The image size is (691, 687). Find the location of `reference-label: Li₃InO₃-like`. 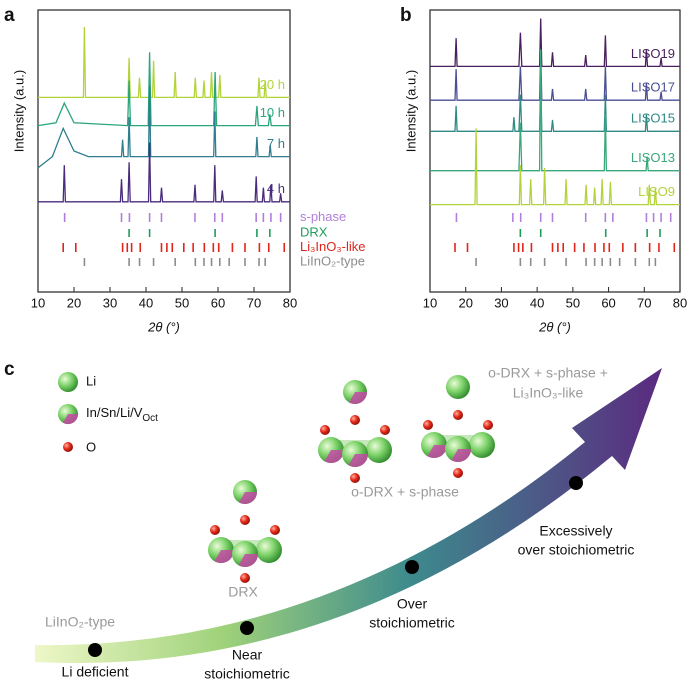

reference-label: Li₃InO₃-like is located at coordinates (333, 246).